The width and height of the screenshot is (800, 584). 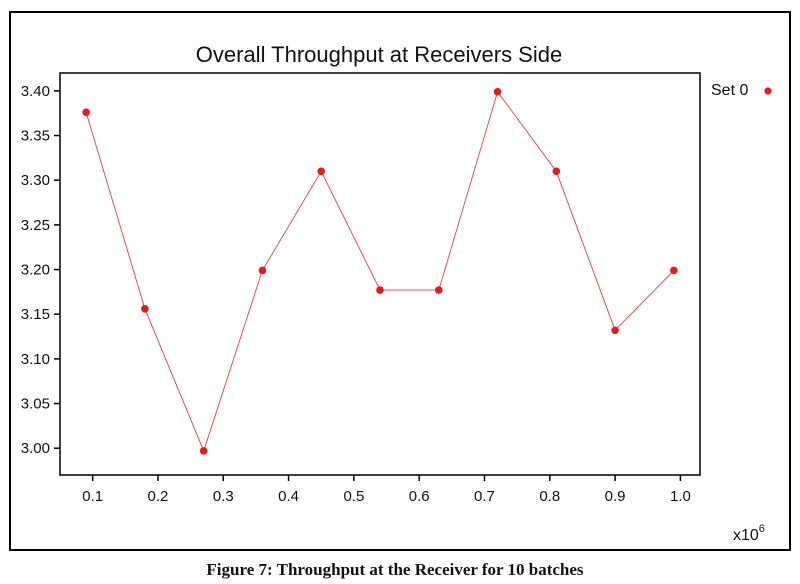 I want to click on x-tick-label: 0.5, so click(x=353, y=496).